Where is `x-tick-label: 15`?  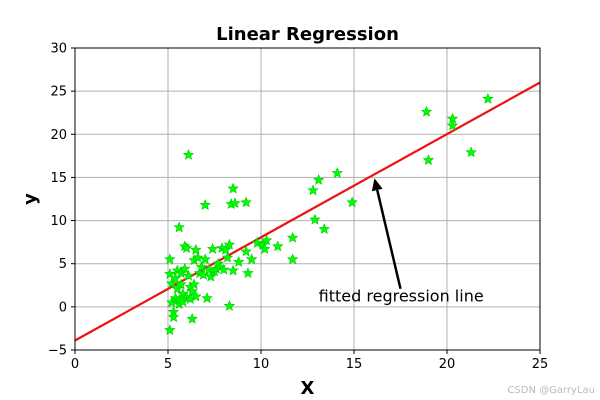
x-tick-label: 15 is located at coordinates (354, 364).